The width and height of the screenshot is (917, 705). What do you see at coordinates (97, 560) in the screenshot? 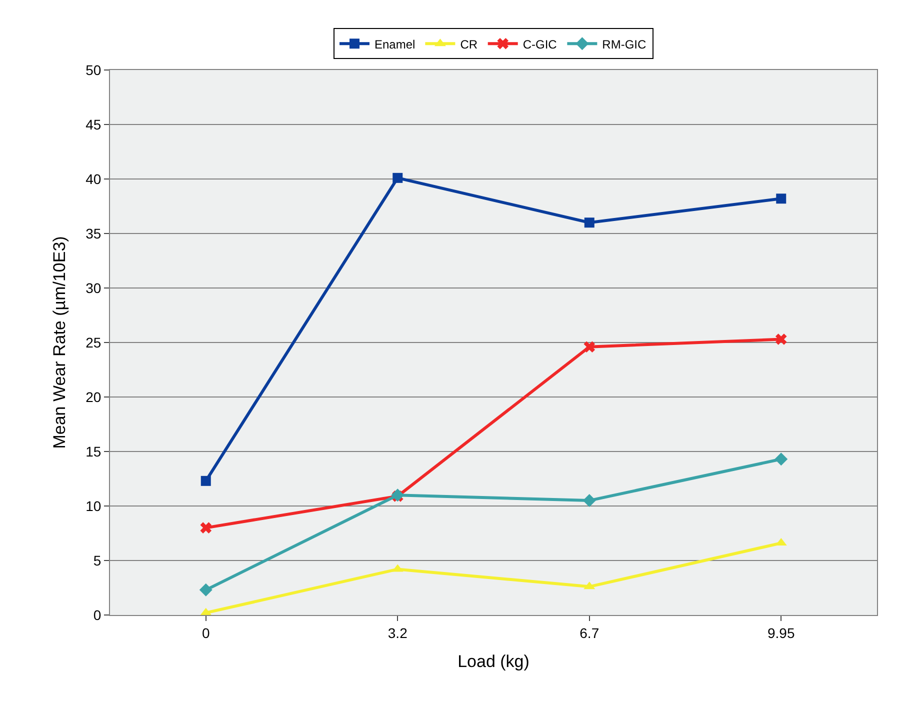
I see `y-tick-label: 5` at bounding box center [97, 560].